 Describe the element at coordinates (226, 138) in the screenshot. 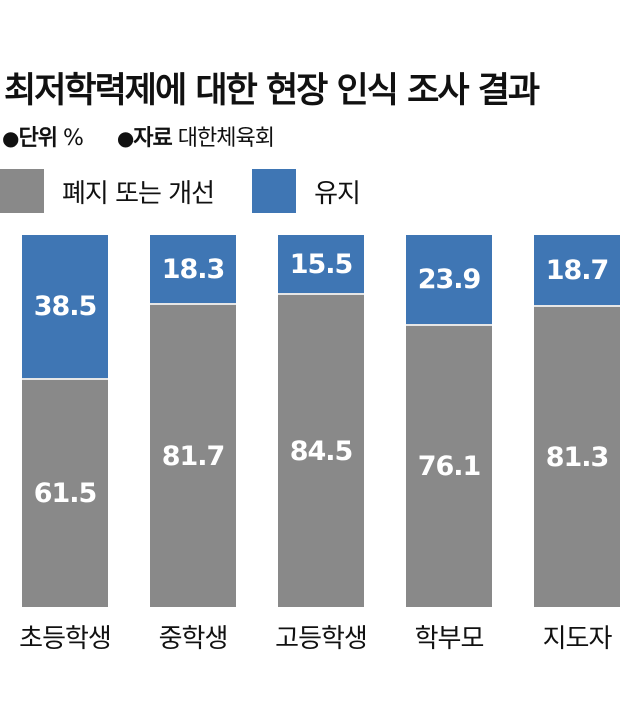

I see `source-value: 대한체육회` at that location.